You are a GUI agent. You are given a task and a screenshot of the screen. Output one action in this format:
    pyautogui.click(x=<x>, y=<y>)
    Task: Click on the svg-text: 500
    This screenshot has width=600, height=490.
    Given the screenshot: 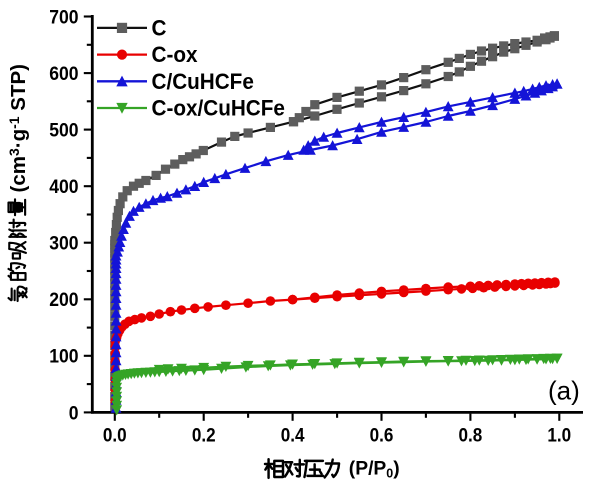 What is the action you would take?
    pyautogui.click(x=63, y=130)
    